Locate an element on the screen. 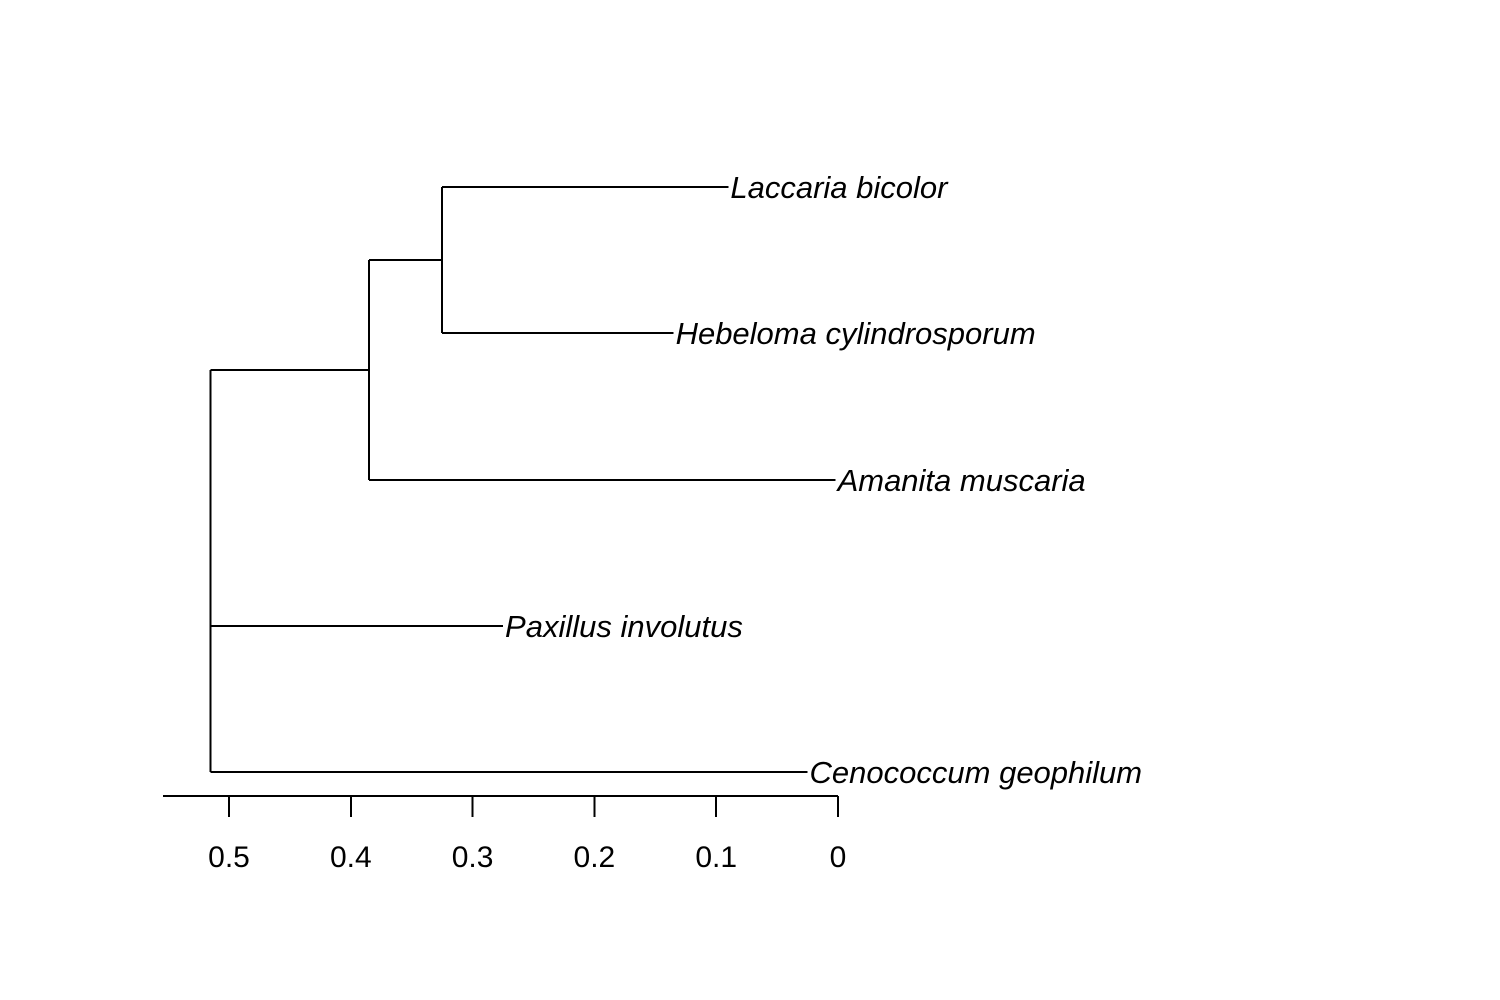 The width and height of the screenshot is (1500, 1000). axis-tick-label-0.5: 0.5 is located at coordinates (229, 857).